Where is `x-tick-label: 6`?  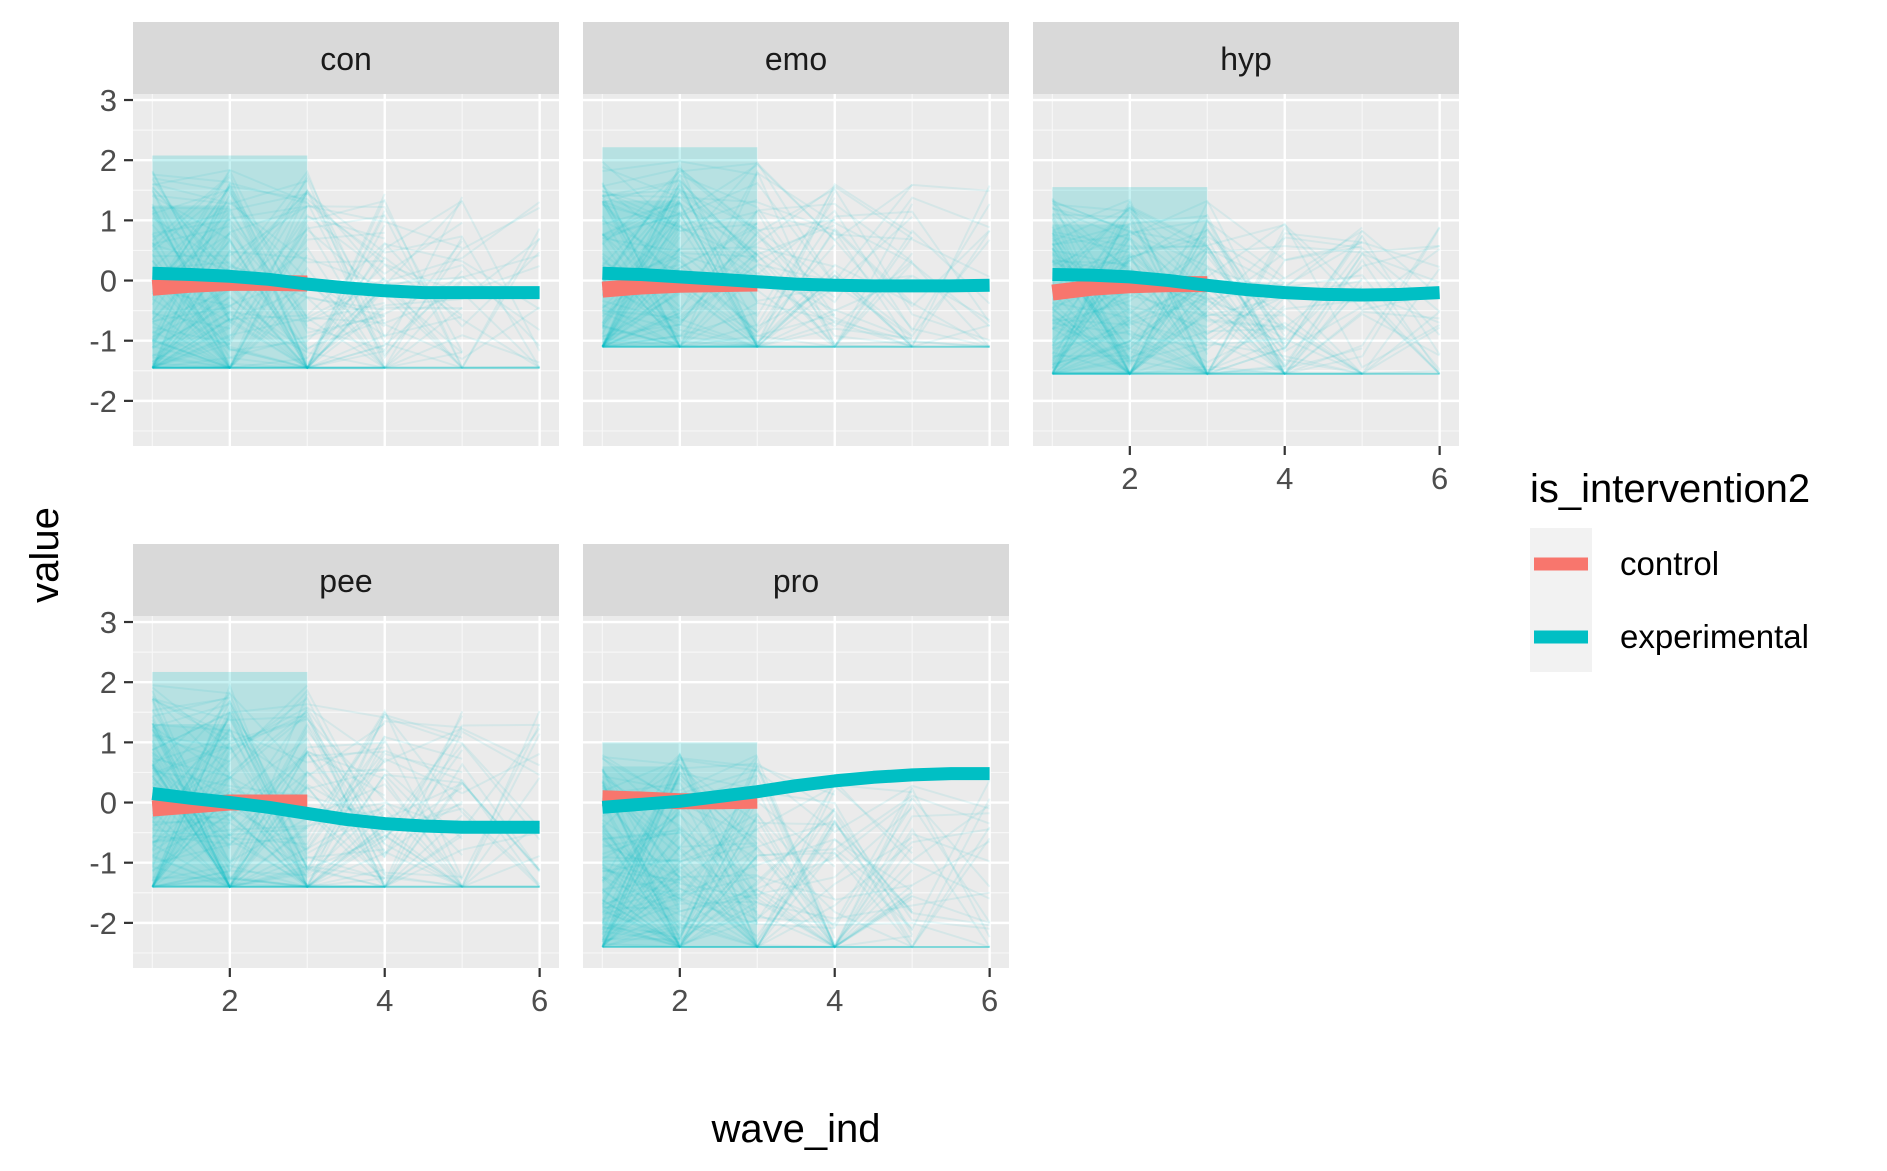
x-tick-label: 6 is located at coordinates (989, 1000).